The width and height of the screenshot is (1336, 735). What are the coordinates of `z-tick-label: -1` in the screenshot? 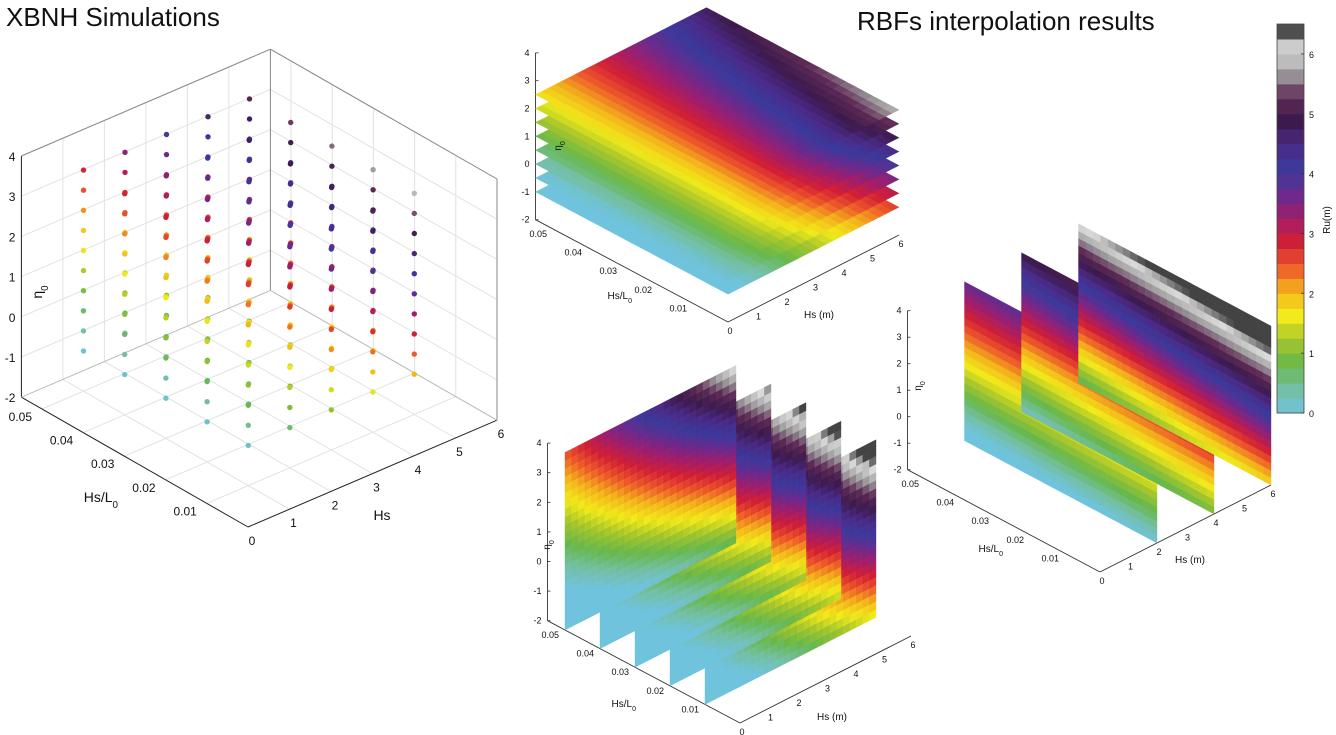 It's located at (897, 443).